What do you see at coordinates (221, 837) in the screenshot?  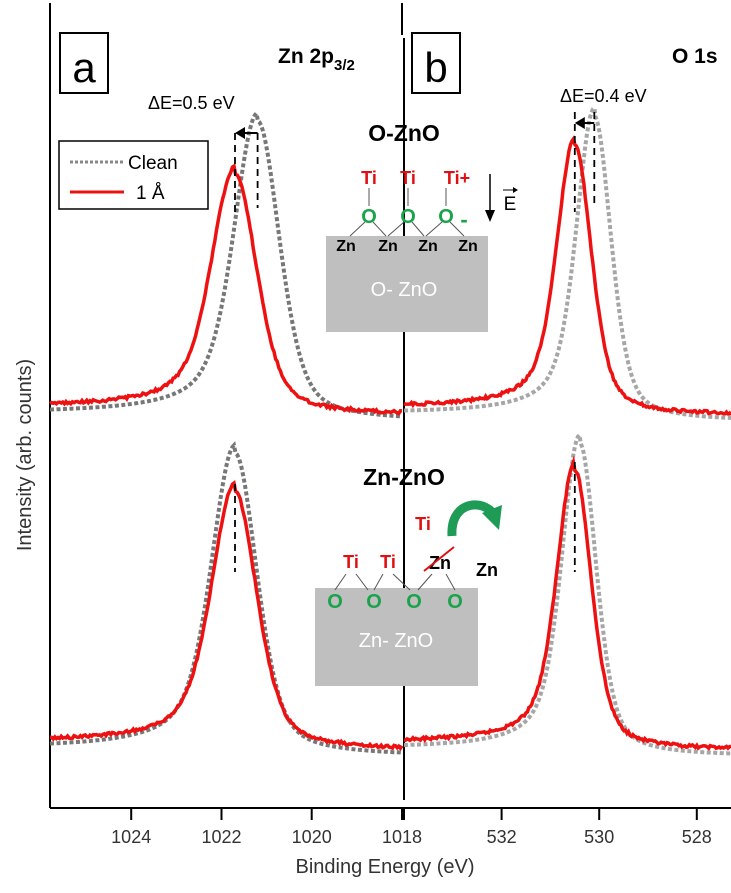 I see `x-tick-label: 1022` at bounding box center [221, 837].